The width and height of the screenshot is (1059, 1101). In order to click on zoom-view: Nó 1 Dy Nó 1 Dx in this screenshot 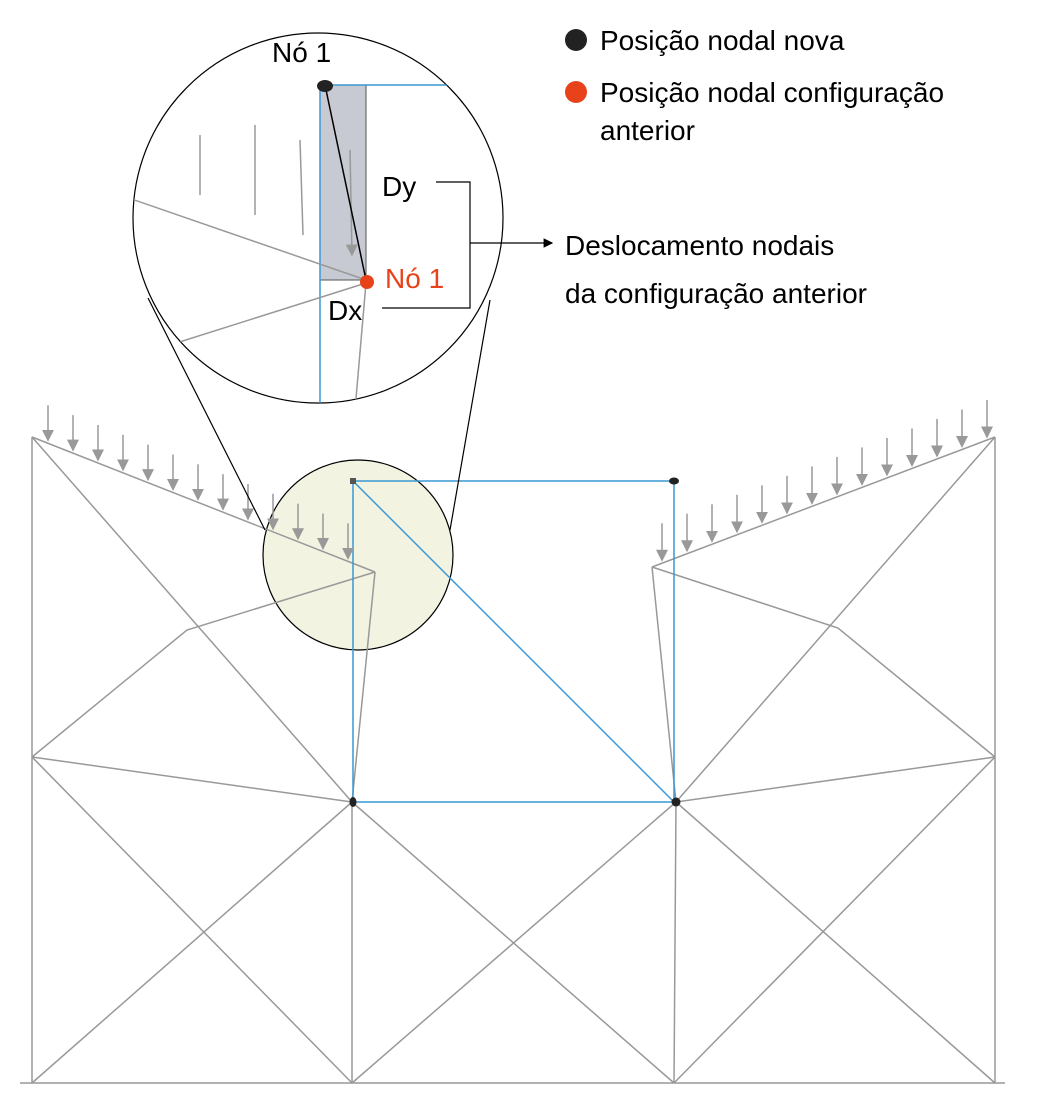, I will do `click(318, 218)`.